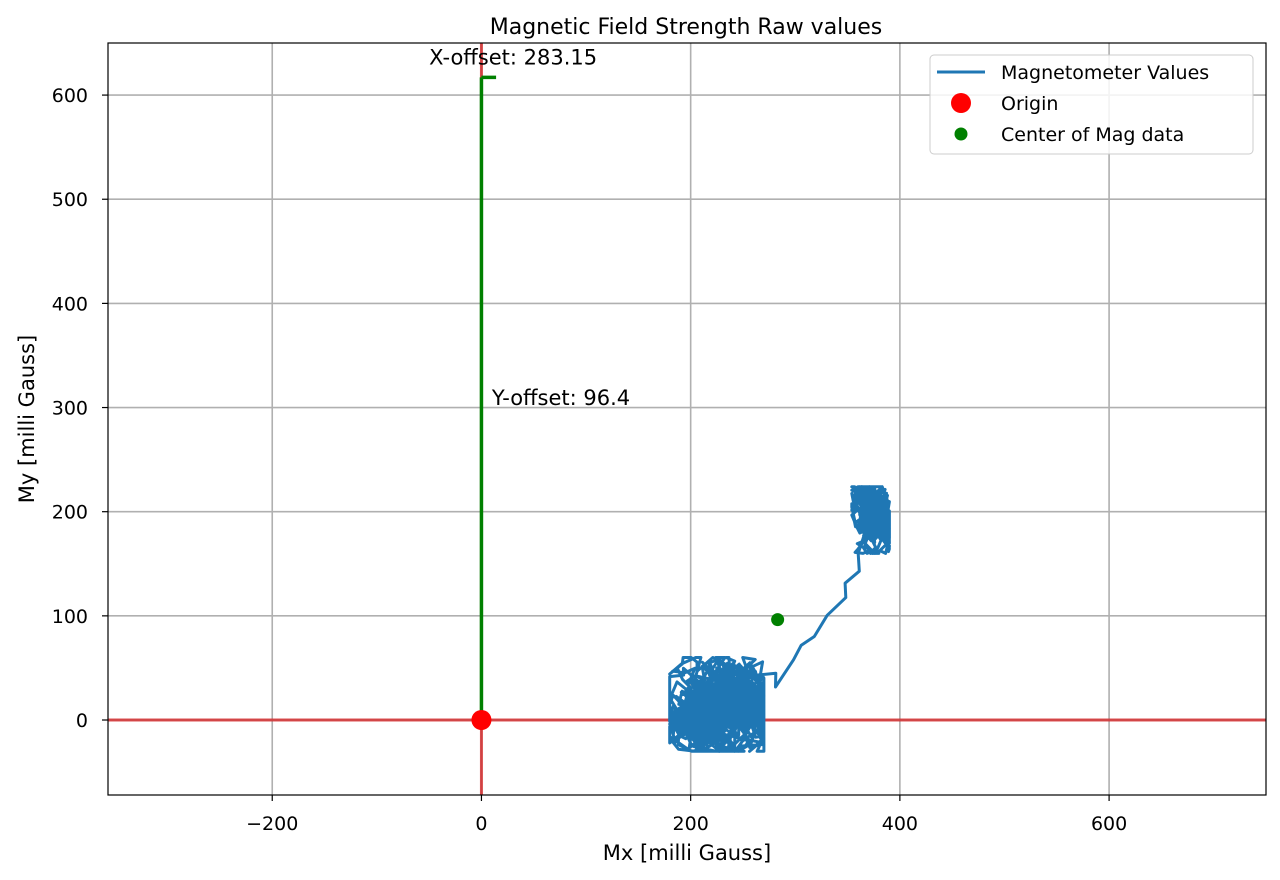  I want to click on x-tick-label: 0, so click(481, 824).